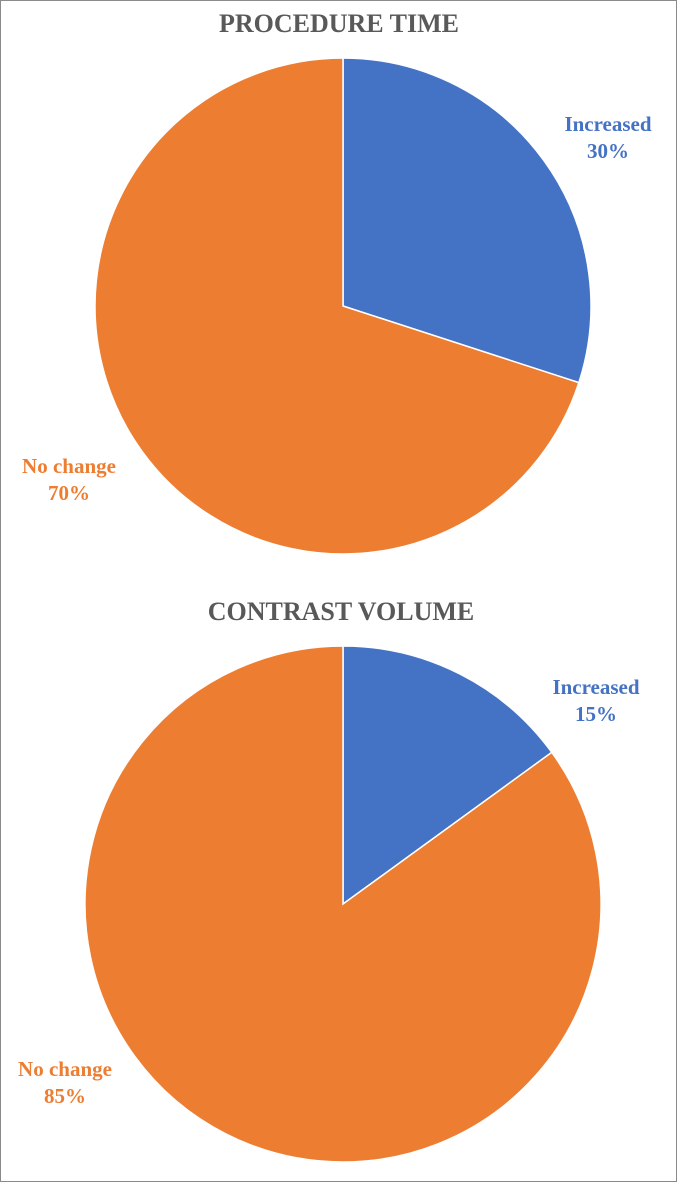  What do you see at coordinates (608, 151) in the screenshot?
I see `slice-value-increased: 30%` at bounding box center [608, 151].